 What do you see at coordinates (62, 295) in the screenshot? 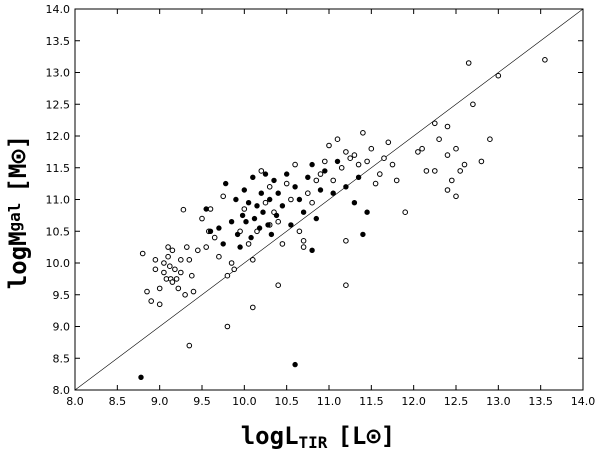
I see `y-tick-label: 9.5` at bounding box center [62, 295].